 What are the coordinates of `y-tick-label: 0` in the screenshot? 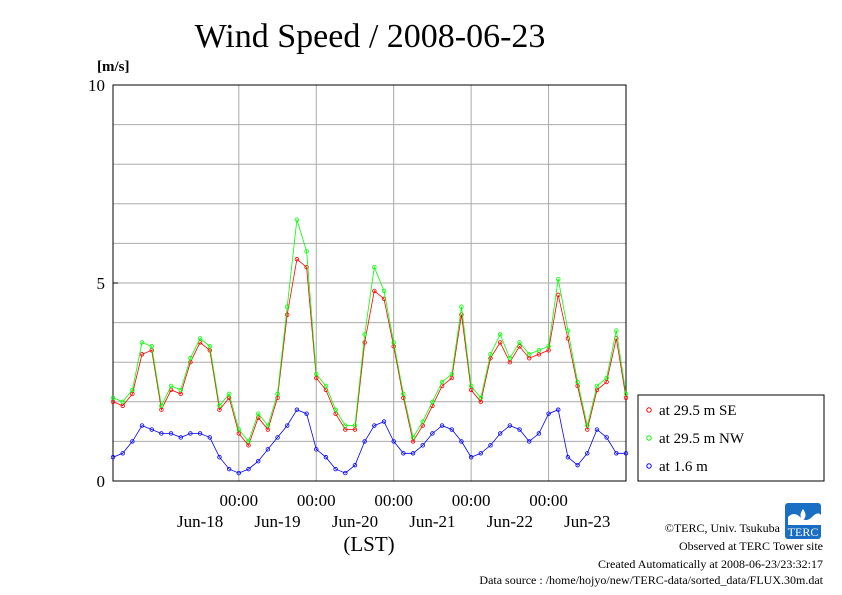 It's located at (101, 481).